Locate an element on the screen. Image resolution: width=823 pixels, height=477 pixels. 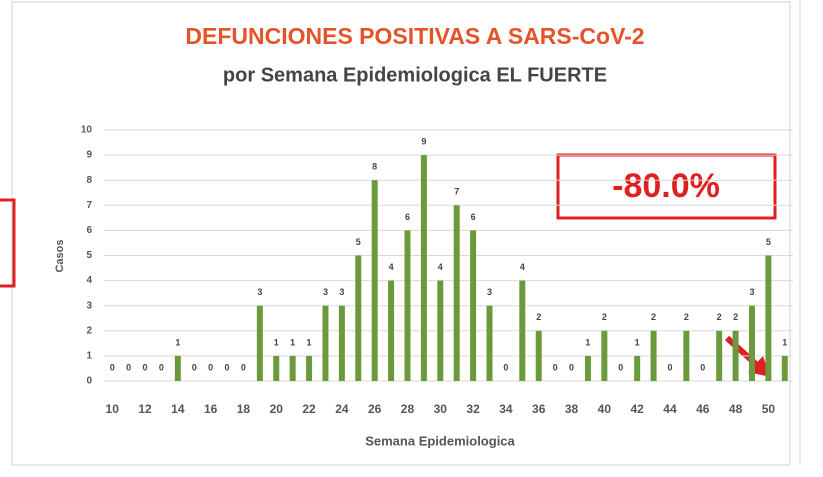
x-tick-label: 20 is located at coordinates (277, 409).